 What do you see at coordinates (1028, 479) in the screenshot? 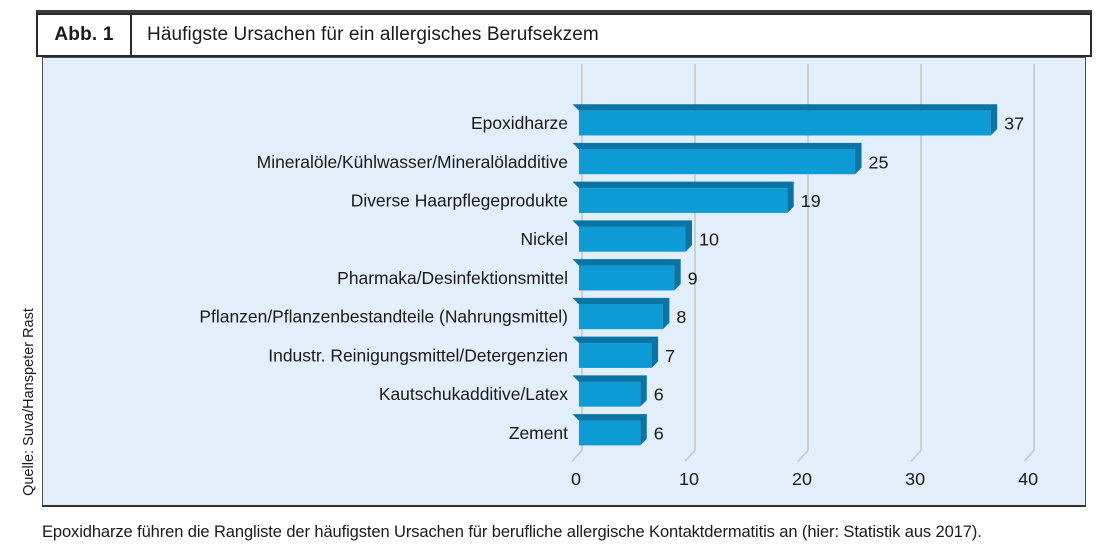
I see `x-tick-label: 40` at bounding box center [1028, 479].